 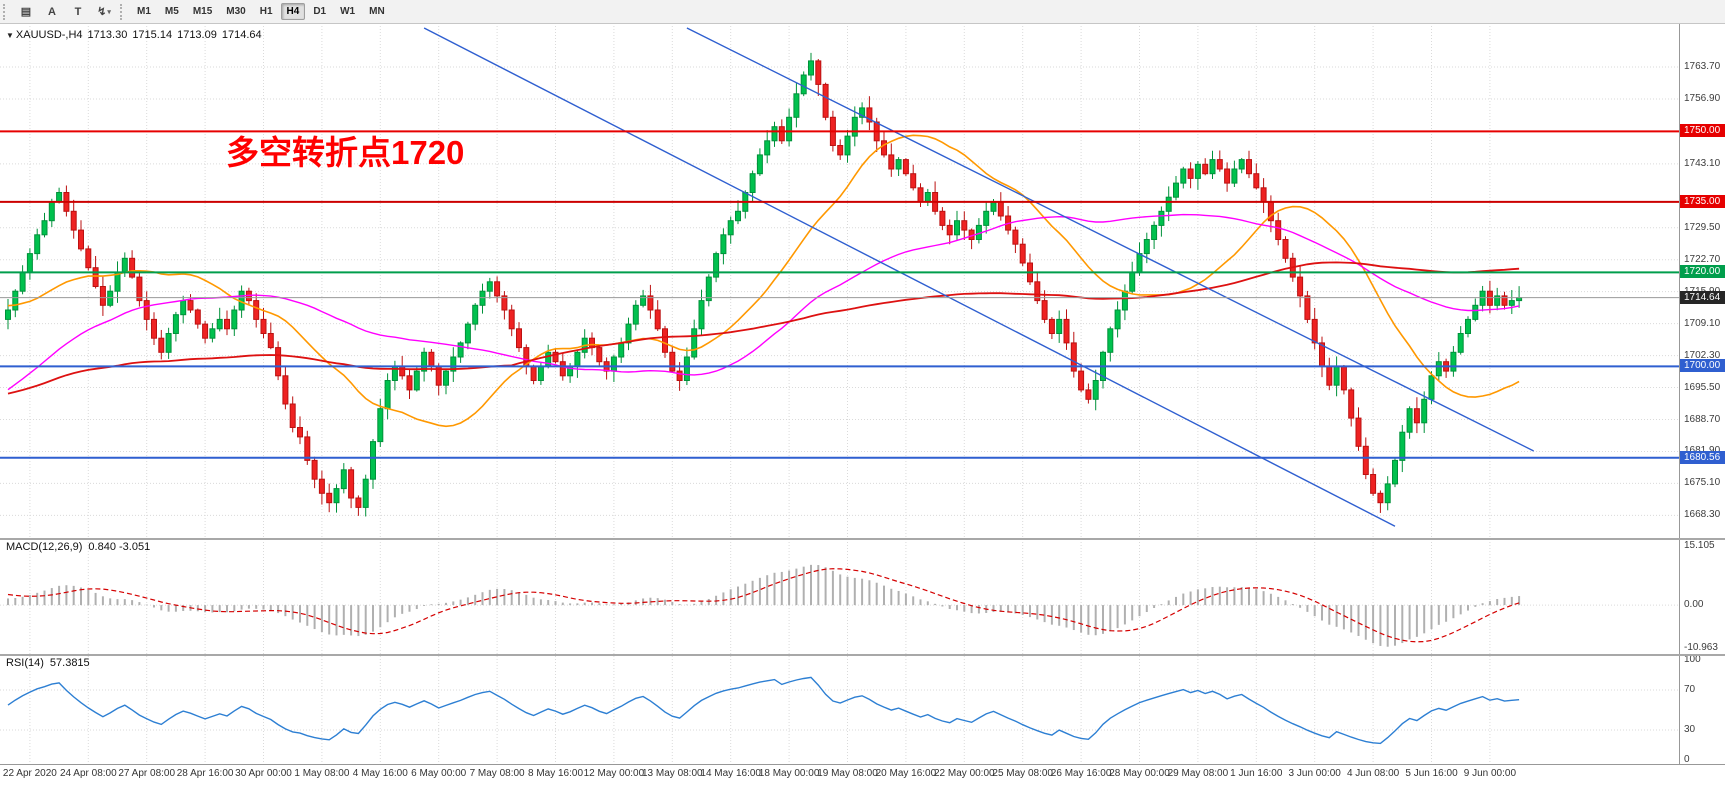 I want to click on time-label: 19 May 08:00, so click(x=847, y=773).